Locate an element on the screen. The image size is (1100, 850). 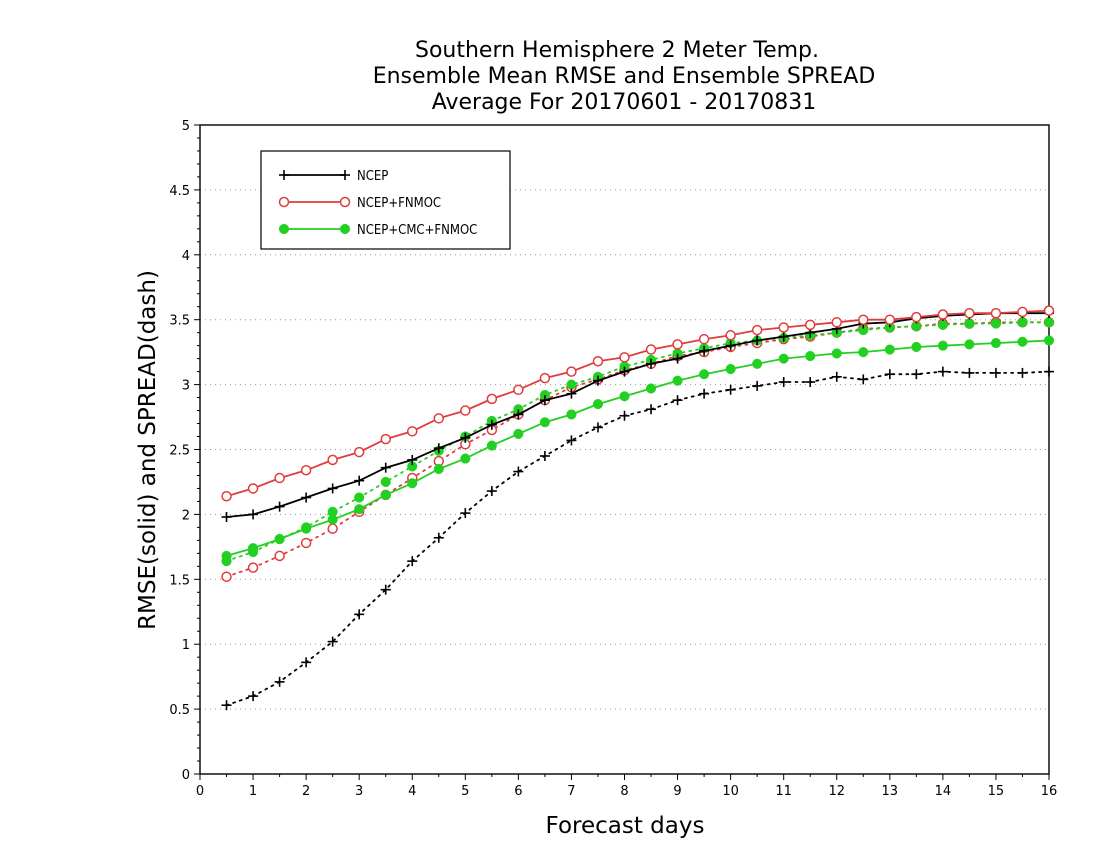
x-tick-label-2: 2 is located at coordinates (306, 791).